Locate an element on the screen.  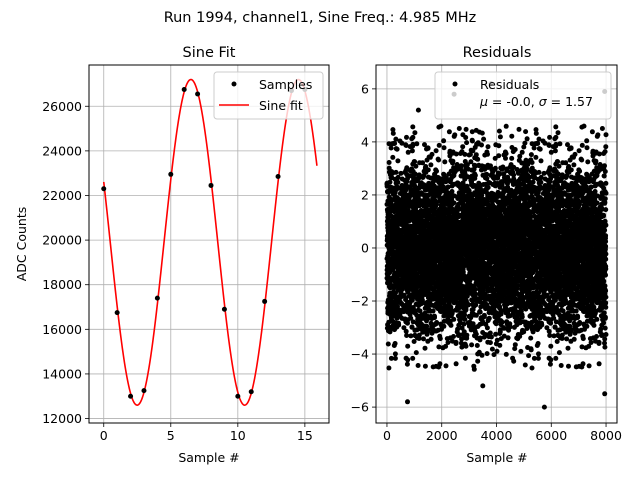
sine-fit-ytick-label: 20000 is located at coordinates (62, 240).